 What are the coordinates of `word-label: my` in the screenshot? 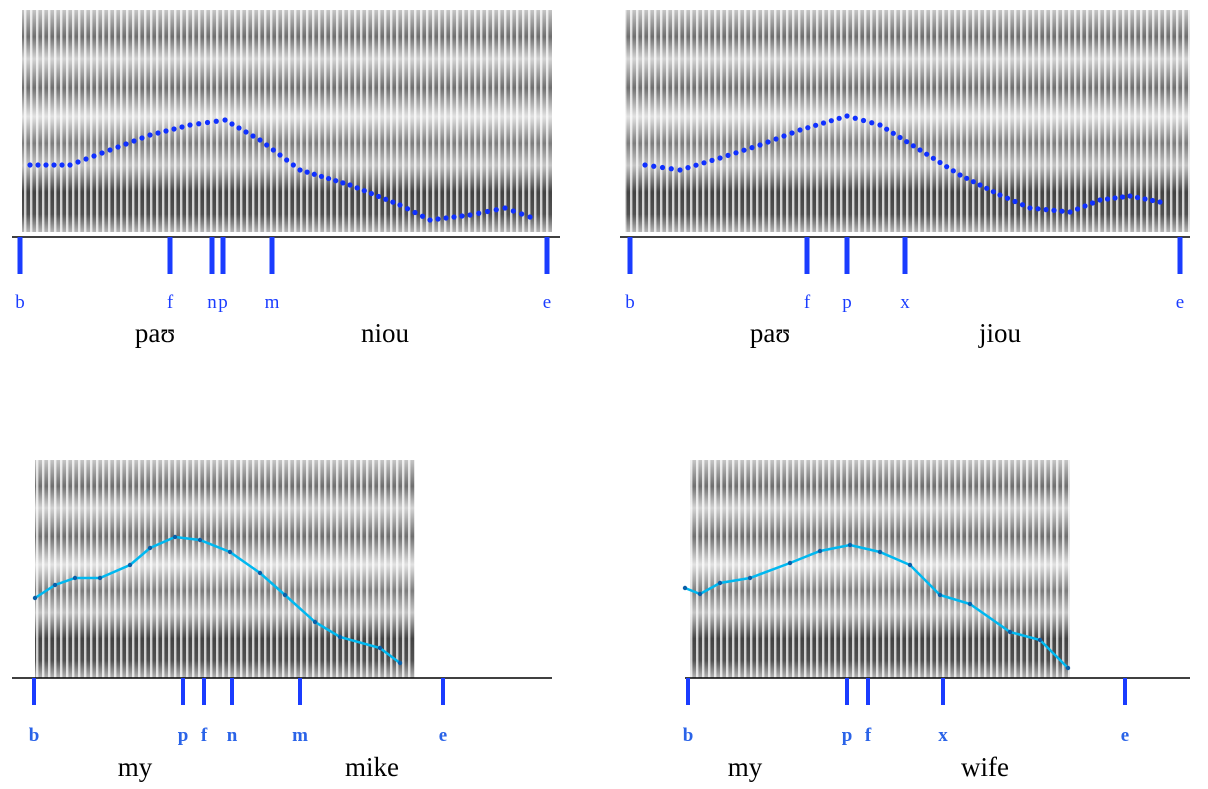 It's located at (135, 767).